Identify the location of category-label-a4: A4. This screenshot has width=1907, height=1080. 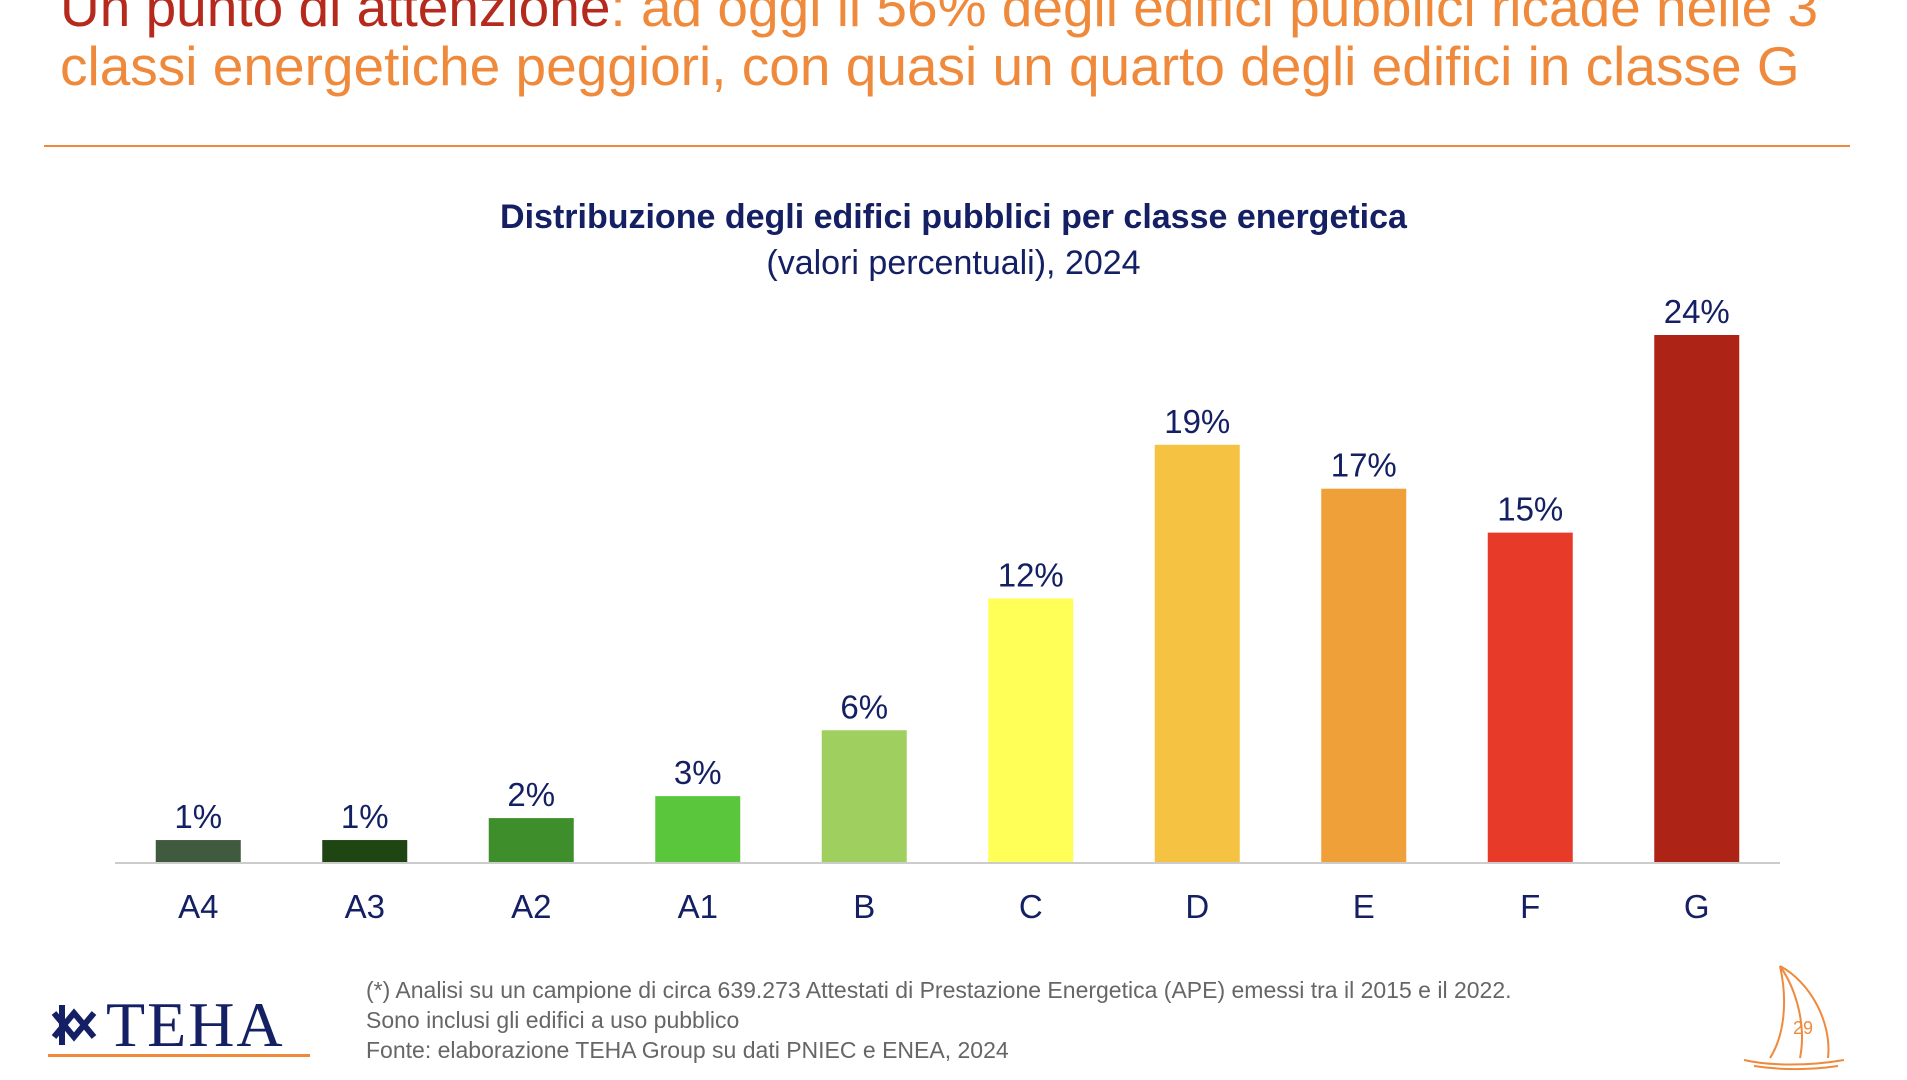
(198, 906).